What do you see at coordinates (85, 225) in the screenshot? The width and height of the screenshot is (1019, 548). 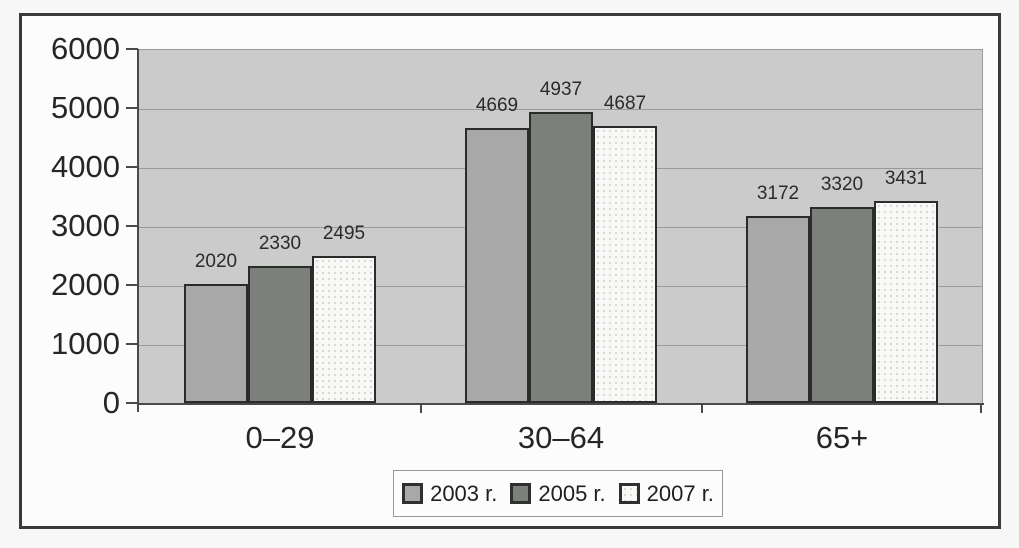 I see `y-tick-label: 3000` at bounding box center [85, 225].